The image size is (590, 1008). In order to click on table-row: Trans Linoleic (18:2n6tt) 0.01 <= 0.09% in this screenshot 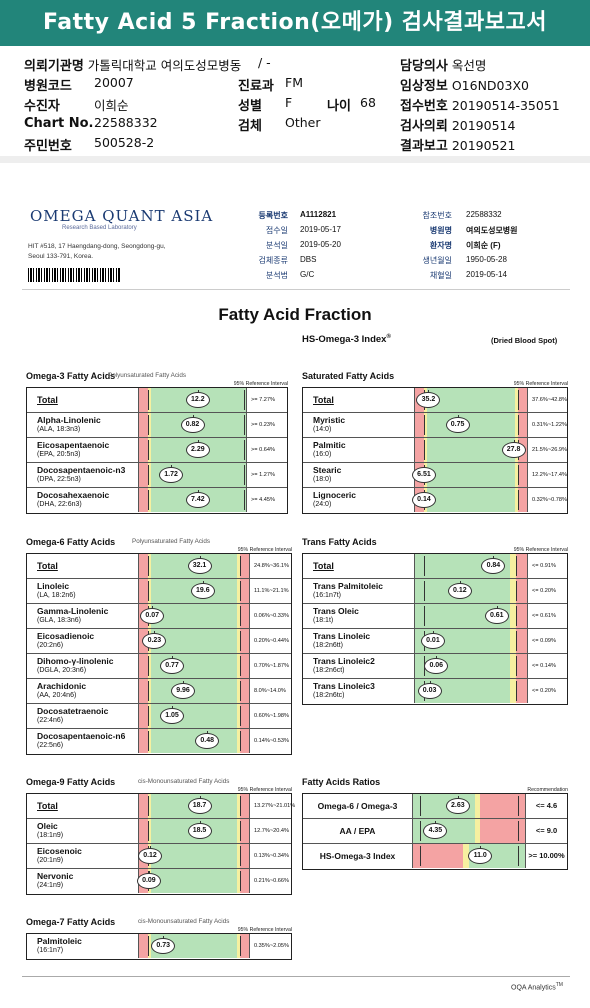, I will do `click(435, 641)`.